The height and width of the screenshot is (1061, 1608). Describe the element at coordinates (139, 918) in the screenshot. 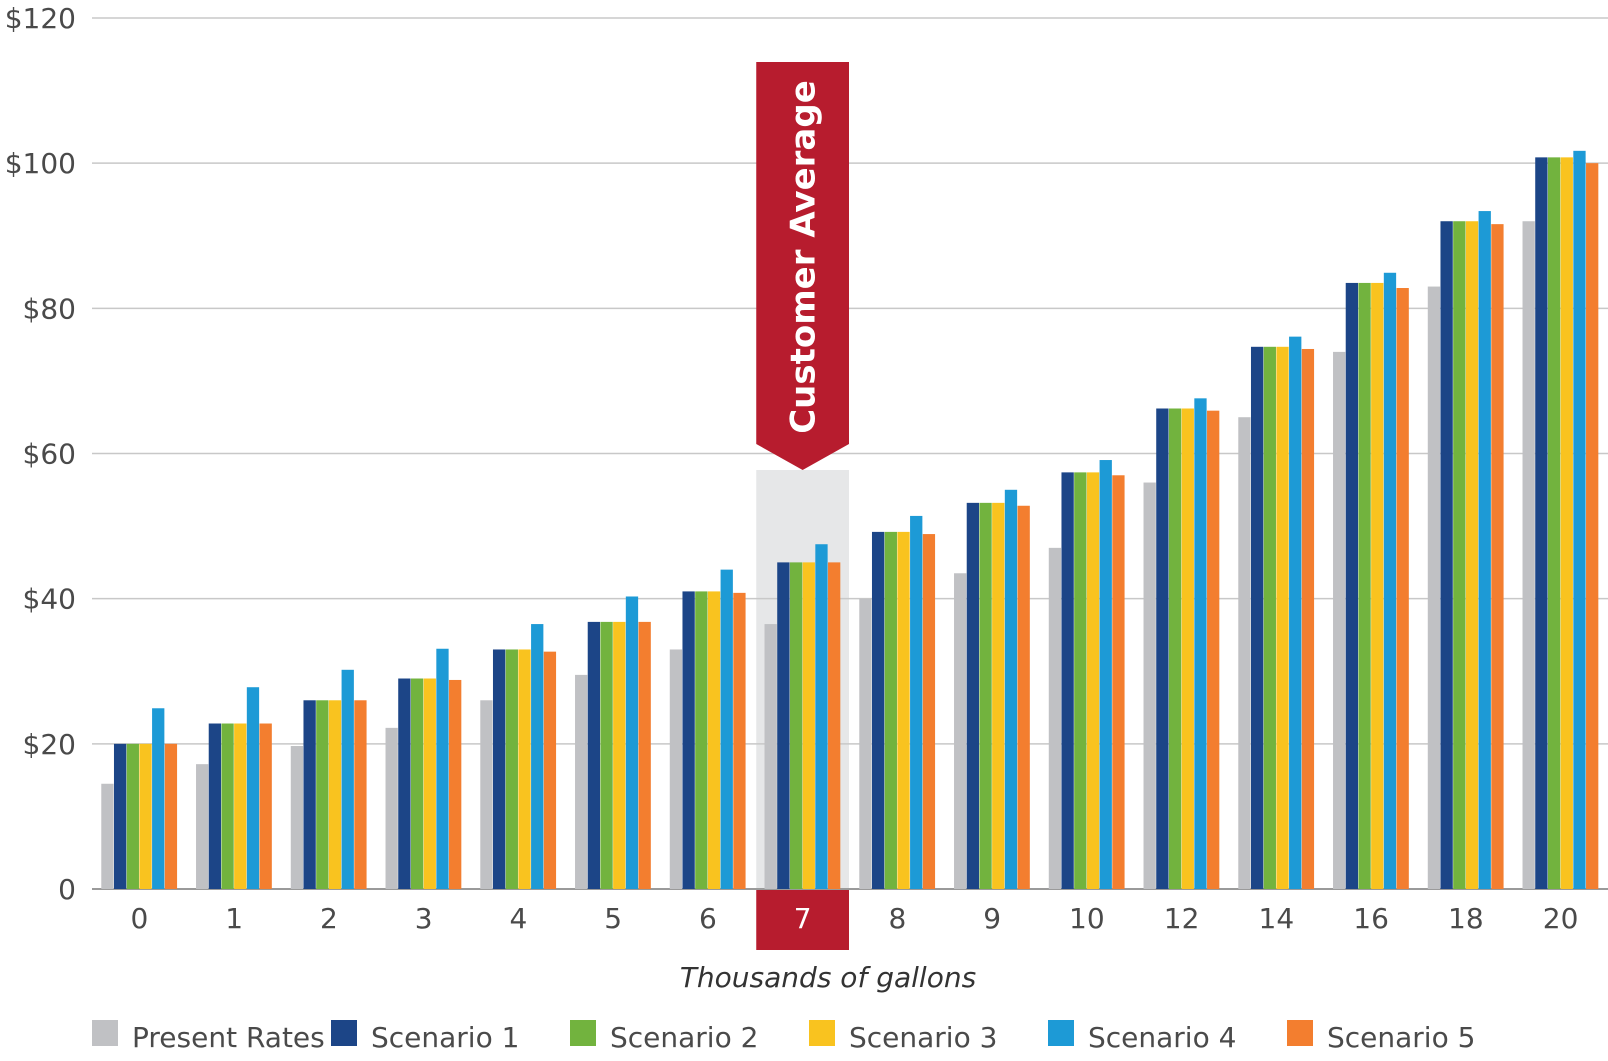

I see `x-tick-label: 0` at that location.